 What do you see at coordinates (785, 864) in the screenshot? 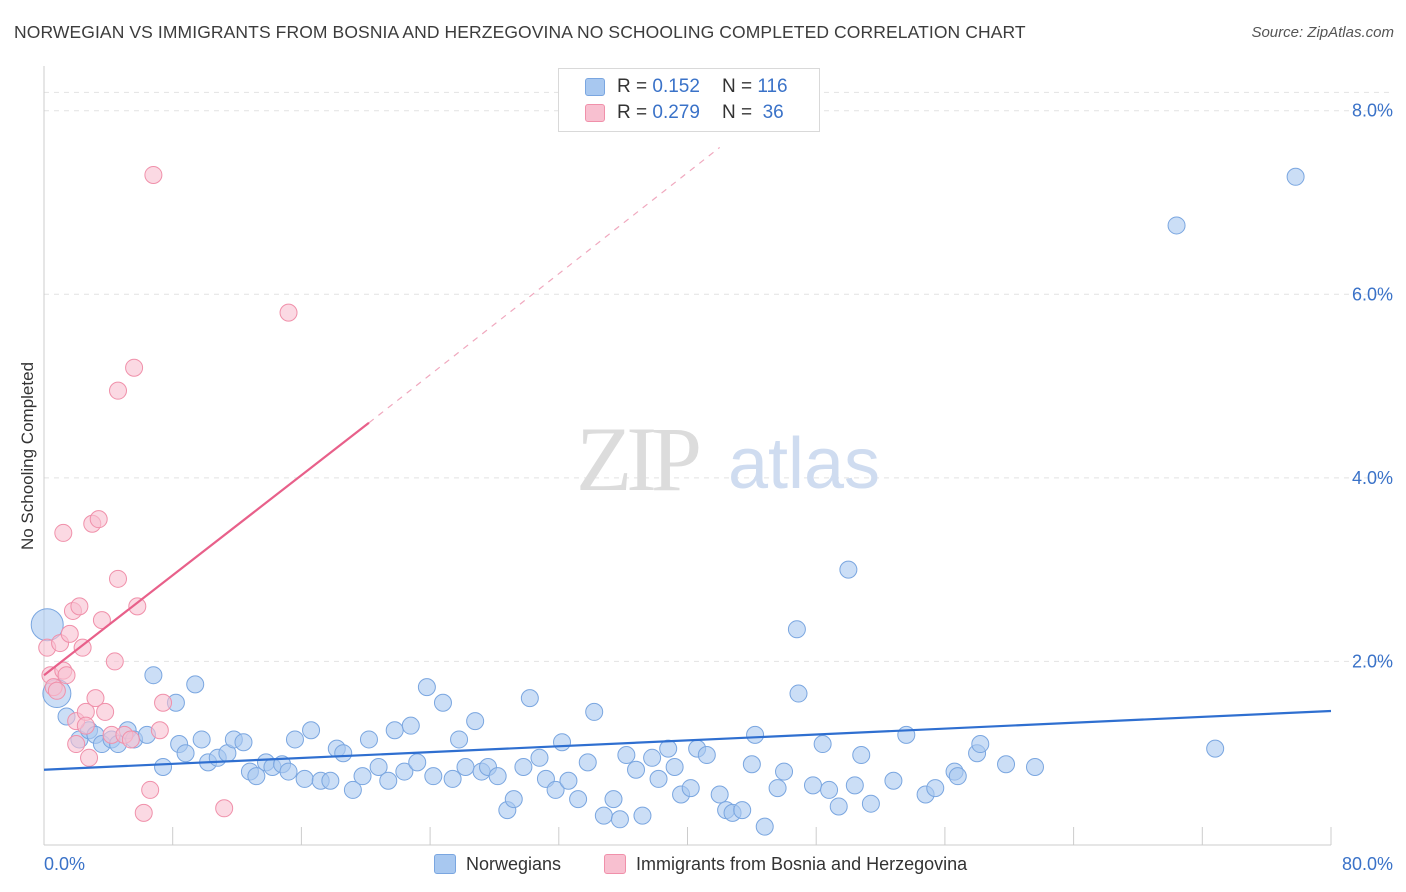
I see `bottom-legend-bosnia: Immigrants from Bosnia and Herzegovina` at bounding box center [785, 864].